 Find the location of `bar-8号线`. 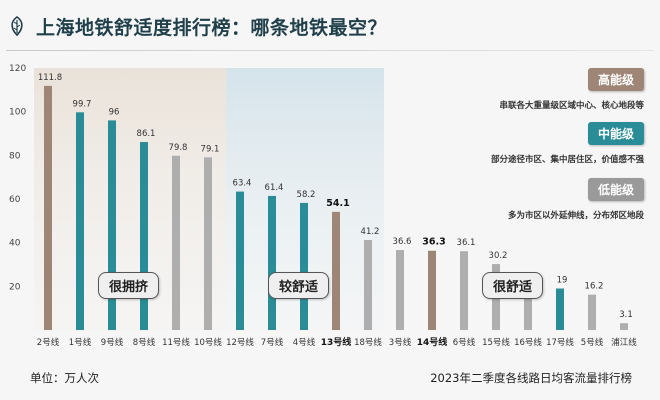

bar-8号线 is located at coordinates (144, 236).